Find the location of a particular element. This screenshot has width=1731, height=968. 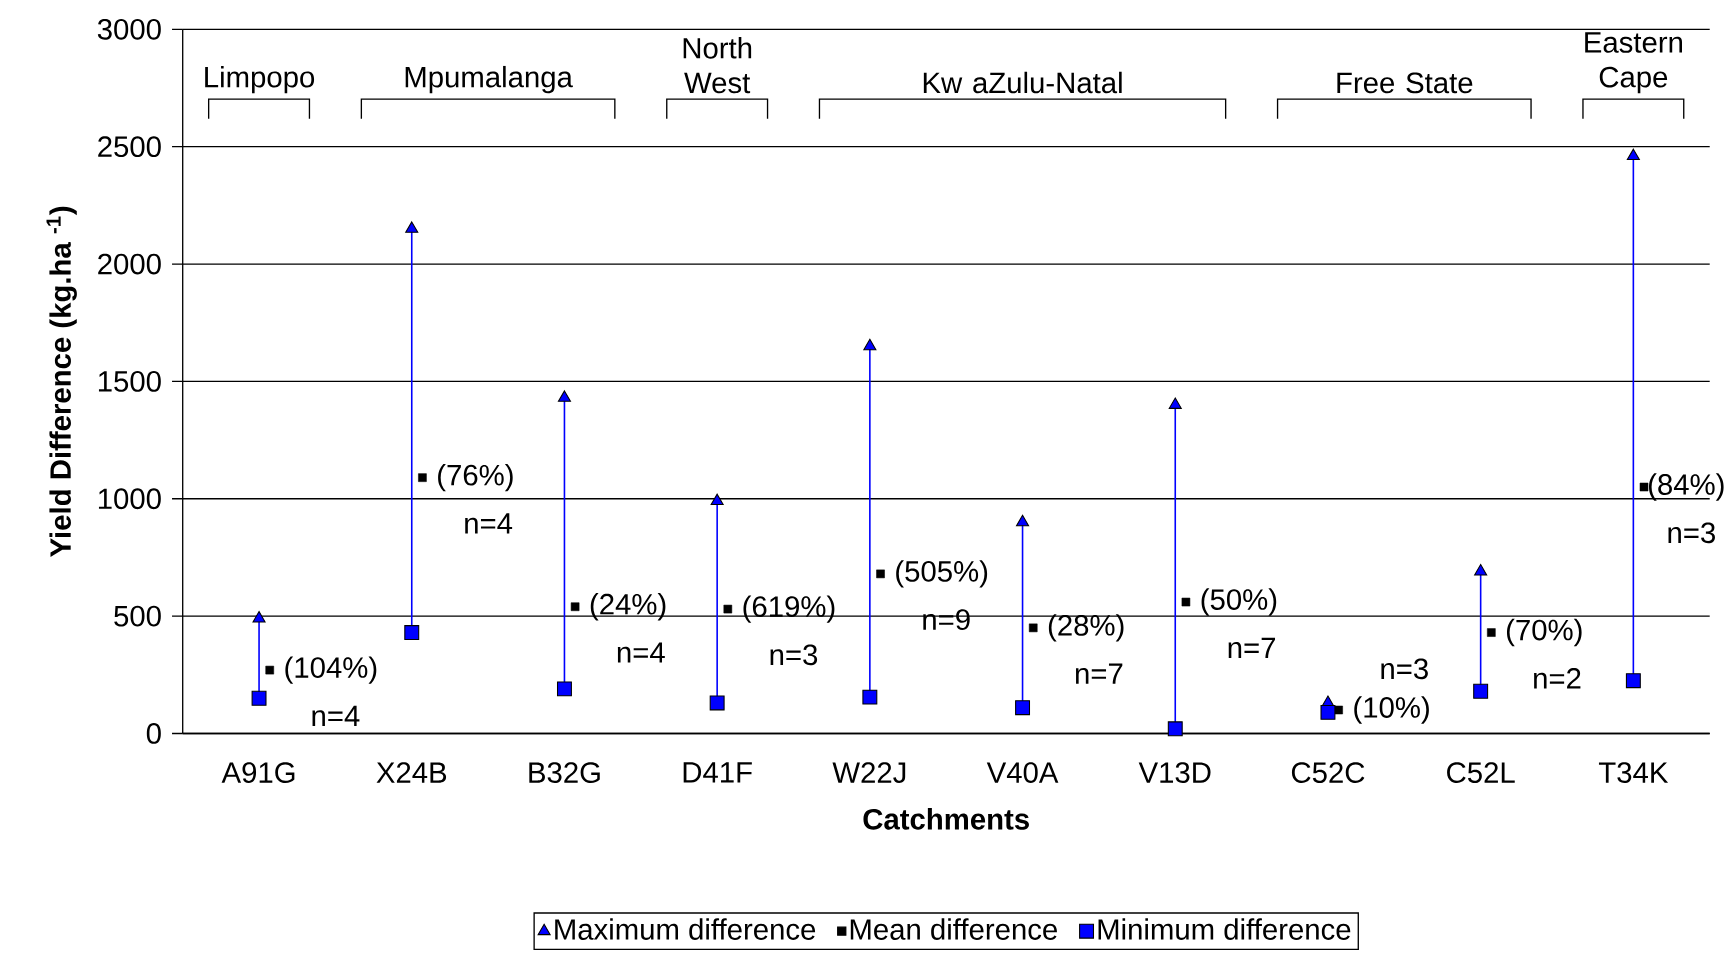

annotation: (50%) is located at coordinates (1239, 602).